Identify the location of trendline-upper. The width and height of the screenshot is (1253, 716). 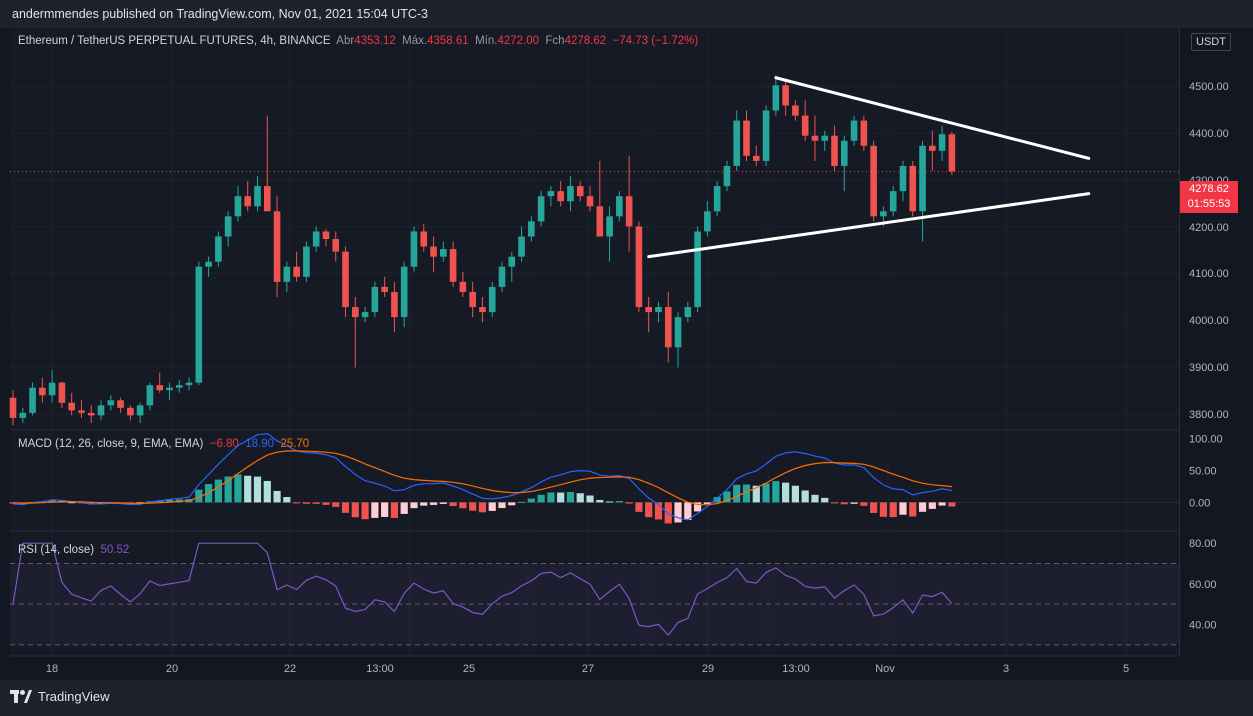
(932, 118).